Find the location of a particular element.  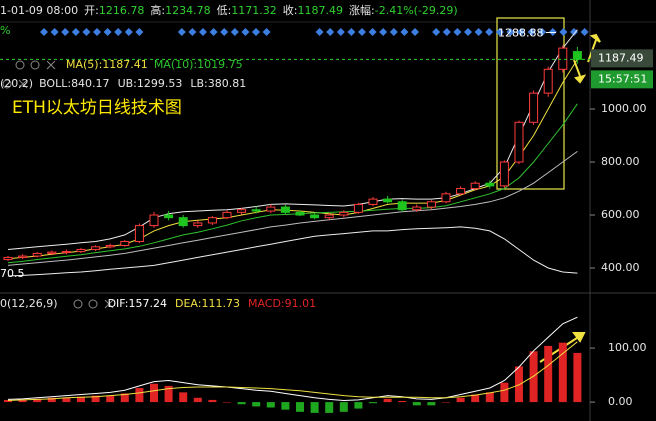

legend-value: 91.01 is located at coordinates (301, 303).